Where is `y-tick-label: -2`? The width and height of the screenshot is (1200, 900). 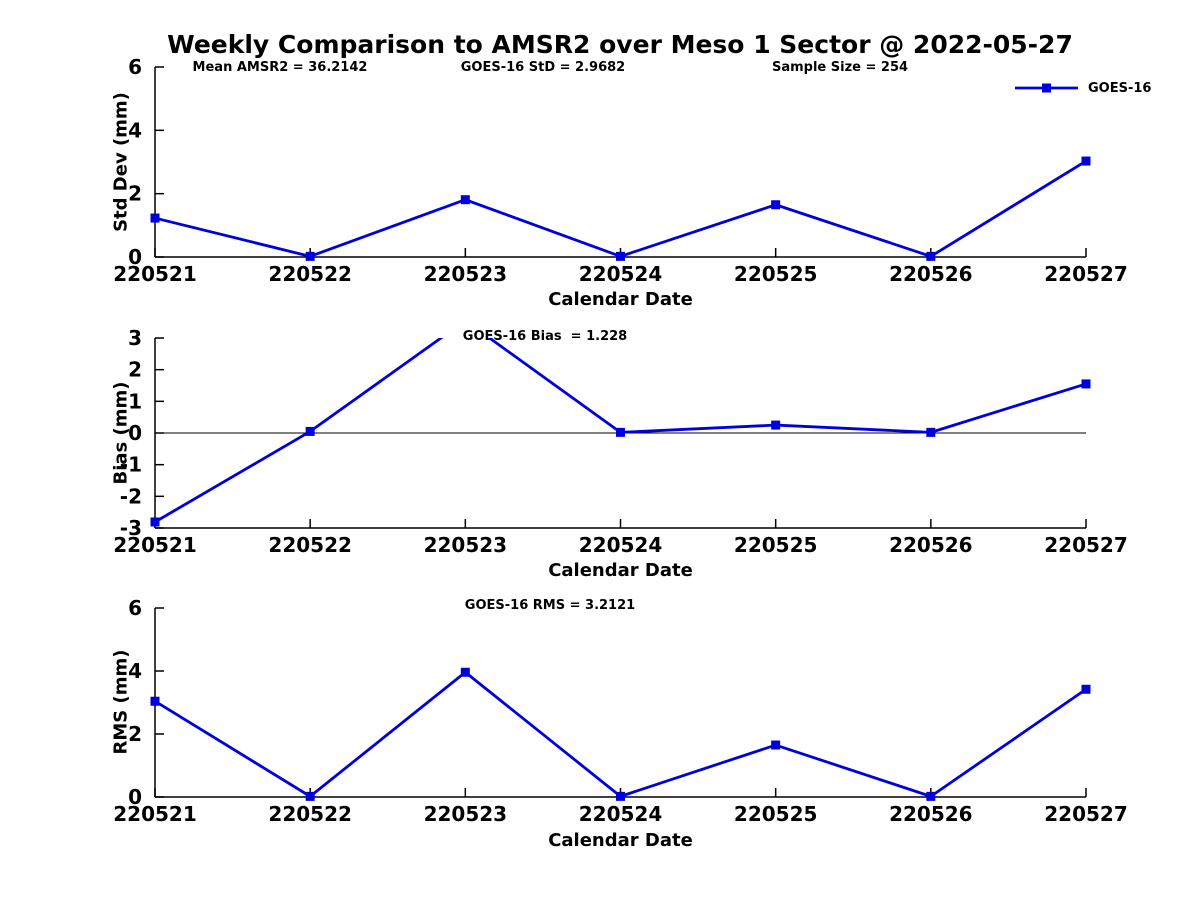 y-tick-label: -2 is located at coordinates (131, 496).